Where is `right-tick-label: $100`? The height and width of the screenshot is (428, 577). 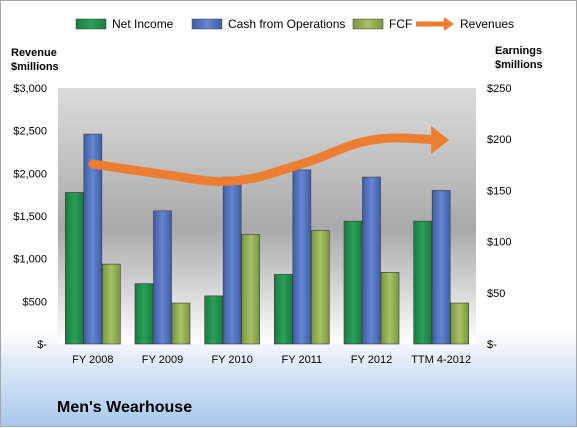 right-tick-label: $100 is located at coordinates (499, 243).